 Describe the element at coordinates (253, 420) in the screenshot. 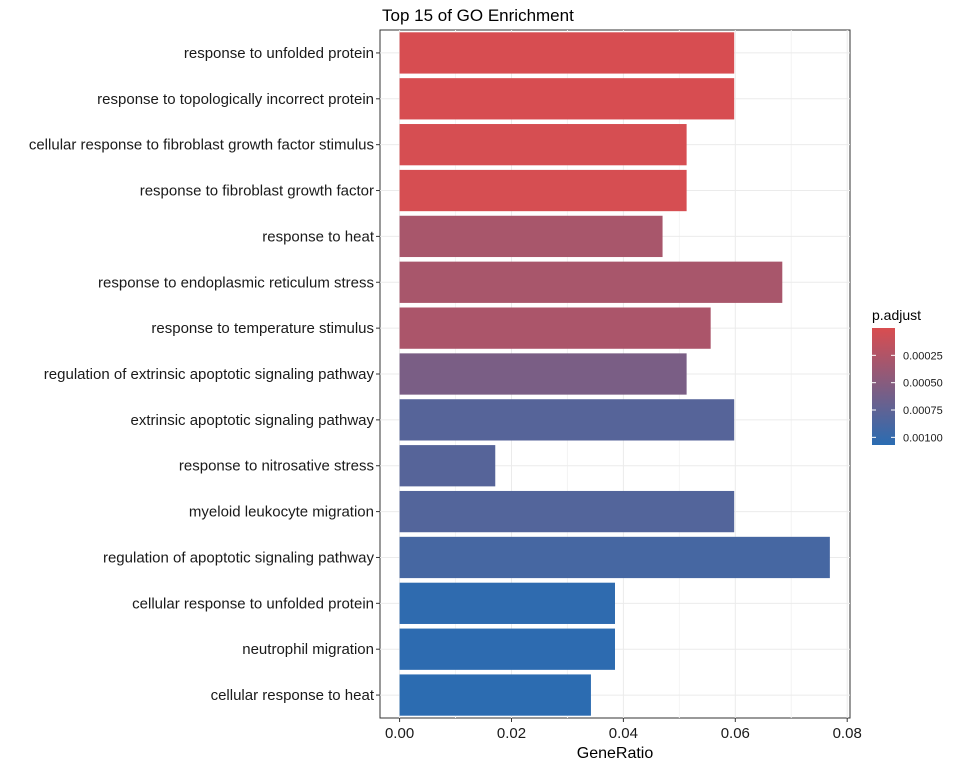

I see `y-tick-label: extrinsic apoptotic signaling pathway` at that location.